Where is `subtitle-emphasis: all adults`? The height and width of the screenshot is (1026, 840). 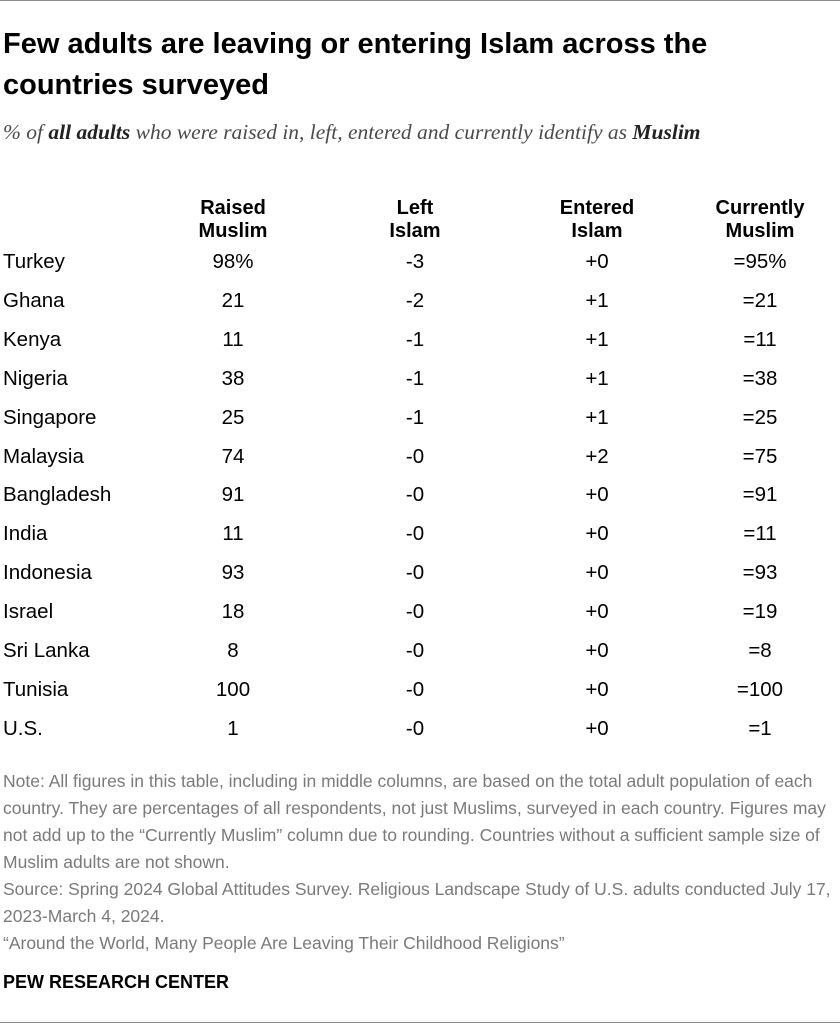 subtitle-emphasis: all adults is located at coordinates (89, 132).